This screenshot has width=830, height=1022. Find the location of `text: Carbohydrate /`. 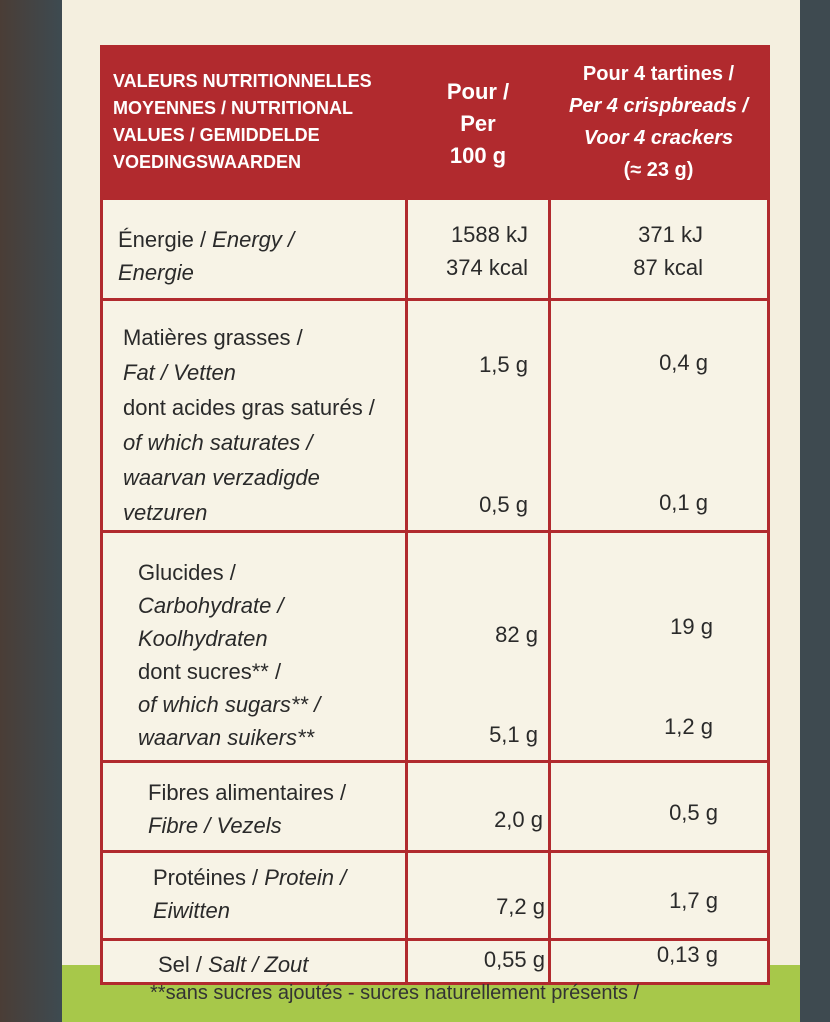

text: Carbohydrate / is located at coordinates (211, 605).